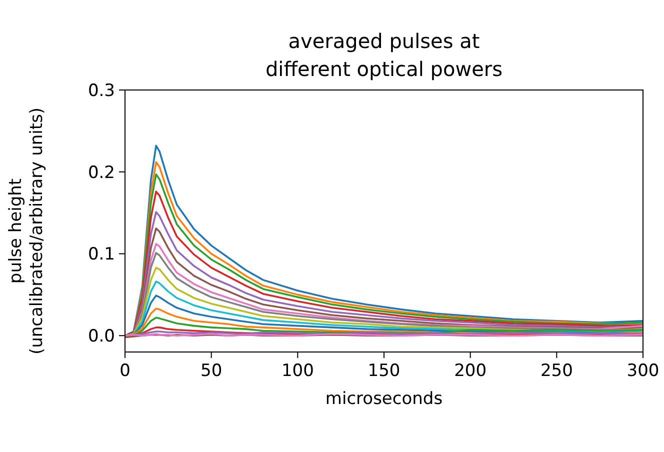 The height and width of the screenshot is (452, 664). What do you see at coordinates (211, 371) in the screenshot?
I see `x-tick-label: 50` at bounding box center [211, 371].